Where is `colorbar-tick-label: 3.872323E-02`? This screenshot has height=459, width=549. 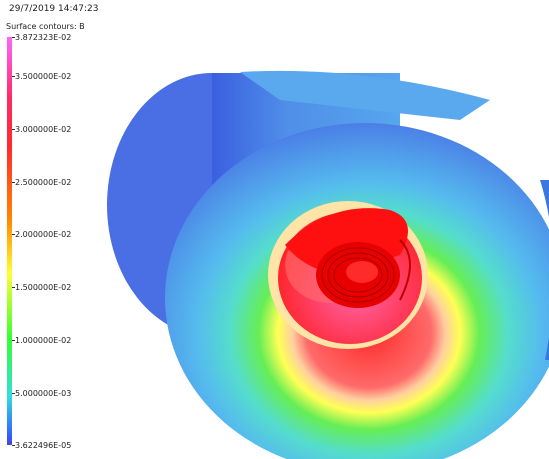
colorbar-tick-label: 3.872323E-02 is located at coordinates (43, 37).